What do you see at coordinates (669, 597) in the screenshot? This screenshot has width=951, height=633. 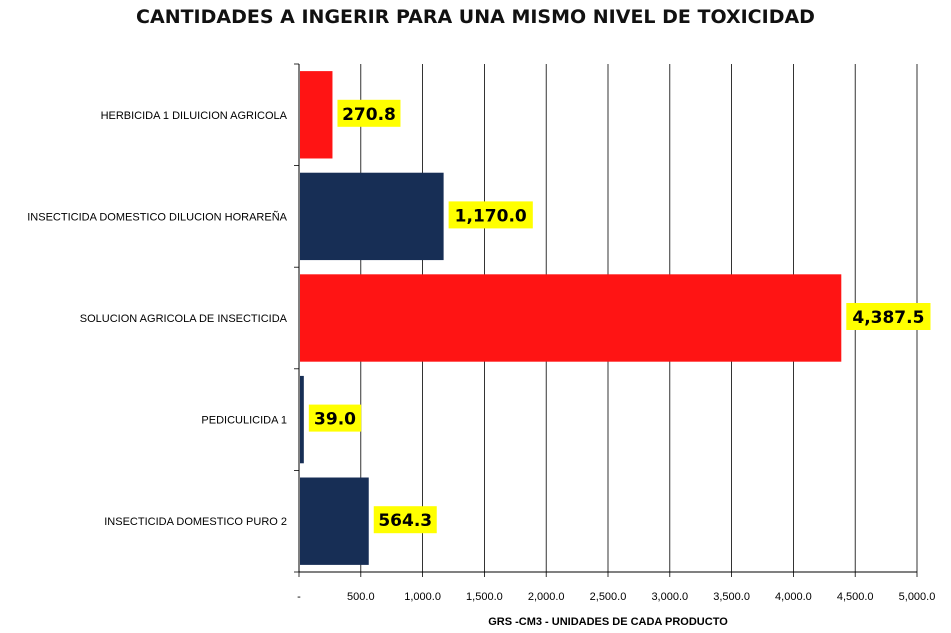 I see `x-tick-label: 3,000.0` at bounding box center [669, 597].